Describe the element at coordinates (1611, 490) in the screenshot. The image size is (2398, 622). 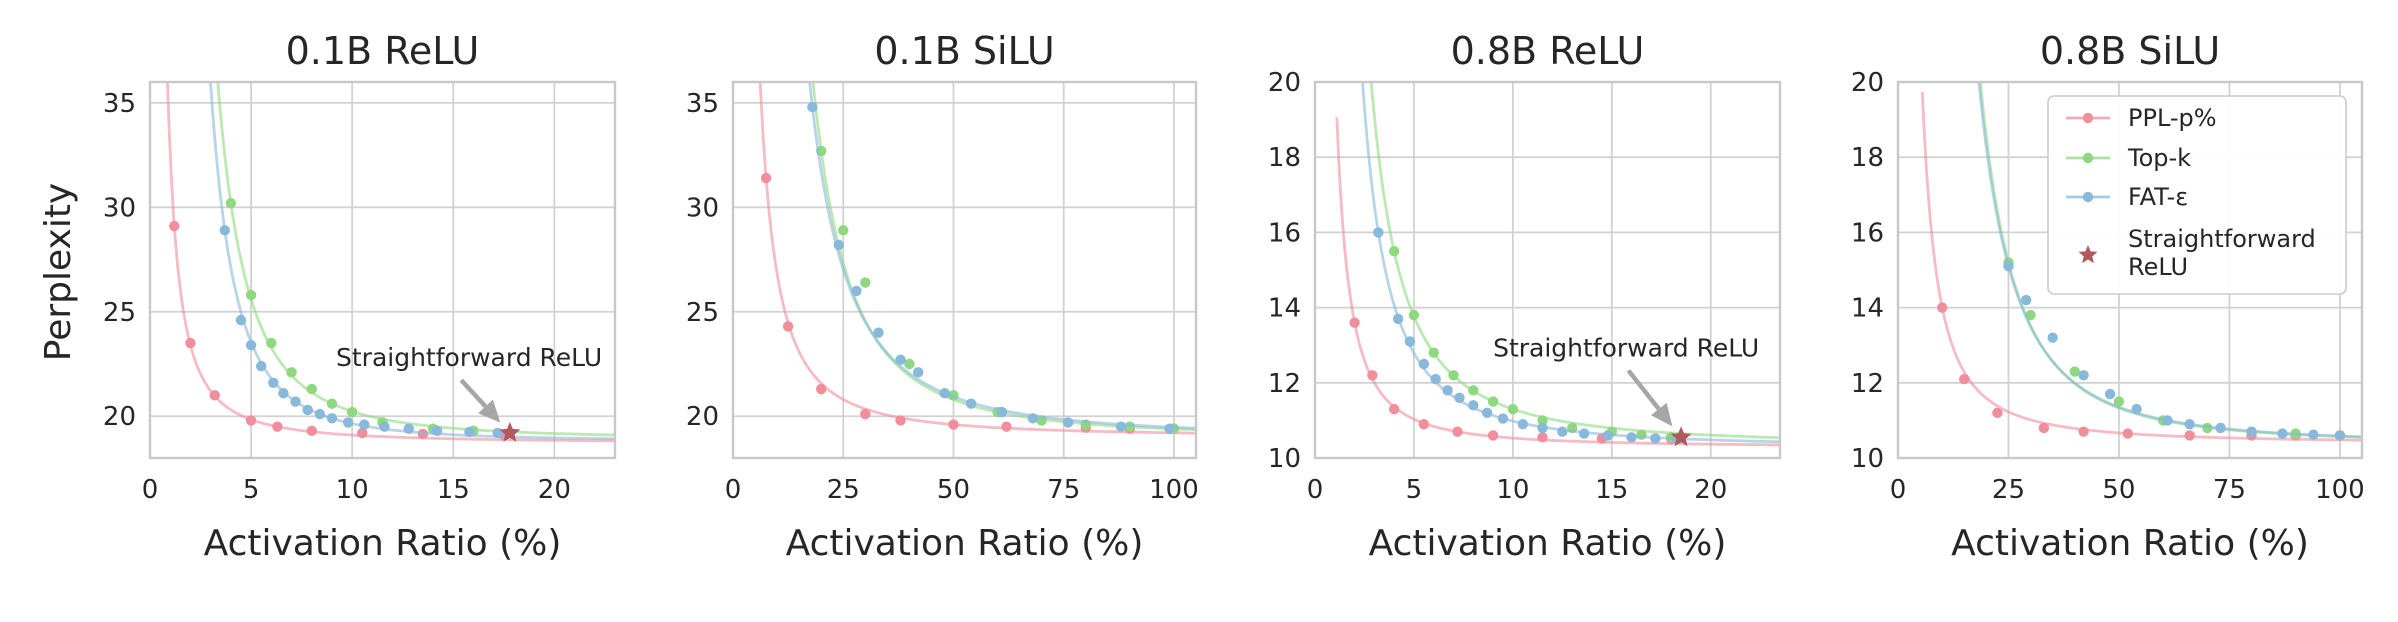
I see `x-tick-label: 15` at that location.